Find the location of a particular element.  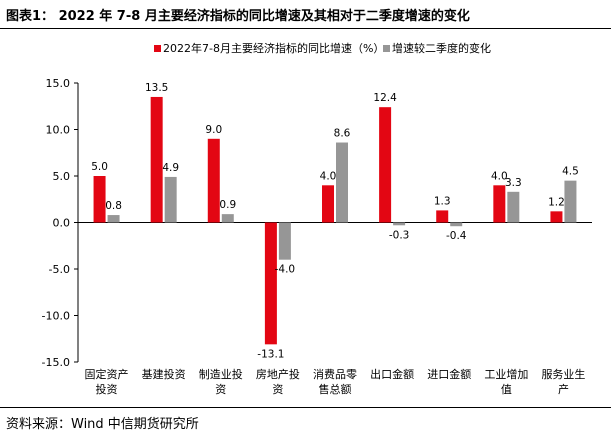

legend-label-2: 增速较二季度的变化 is located at coordinates (441, 48).